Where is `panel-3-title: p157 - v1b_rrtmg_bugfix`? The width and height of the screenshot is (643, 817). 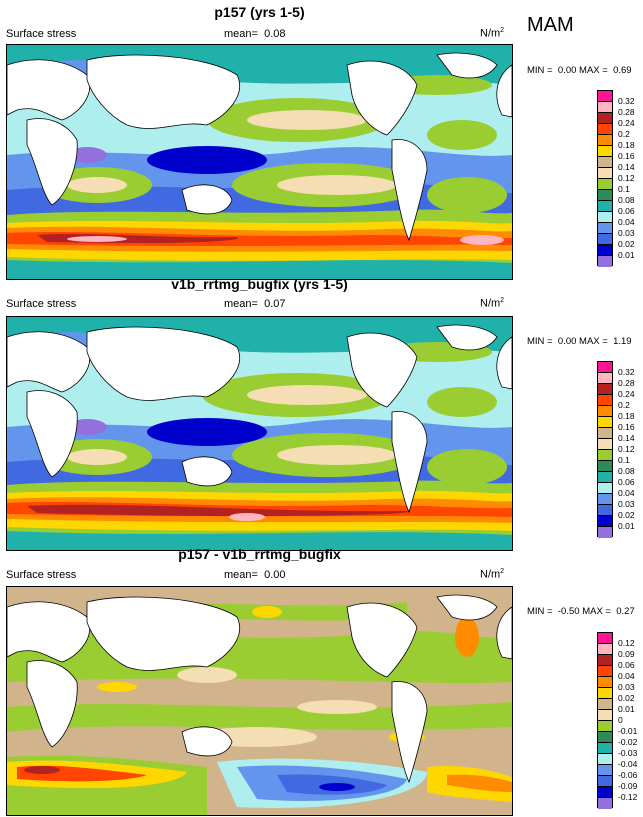
panel-3-title: p157 - v1b_rrtmg_bugfix is located at coordinates (259, 554).